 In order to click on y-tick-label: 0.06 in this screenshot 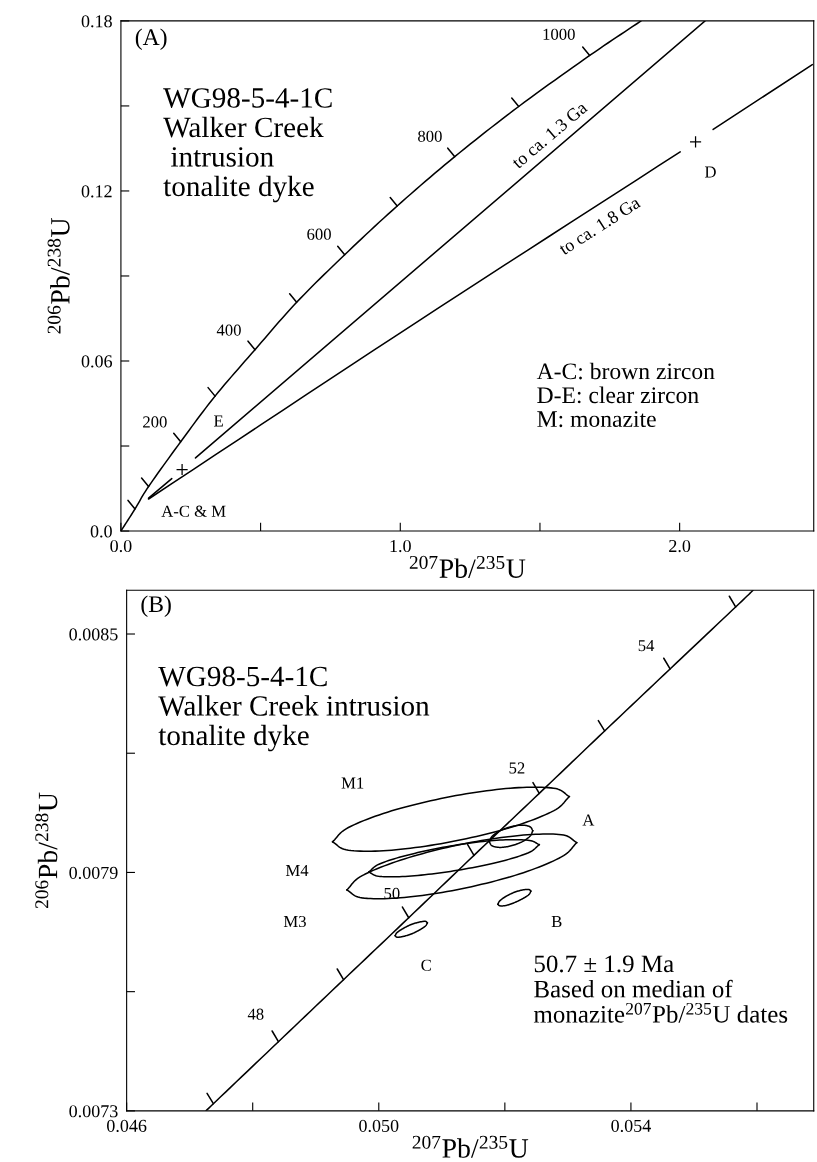, I will do `click(97, 361)`.